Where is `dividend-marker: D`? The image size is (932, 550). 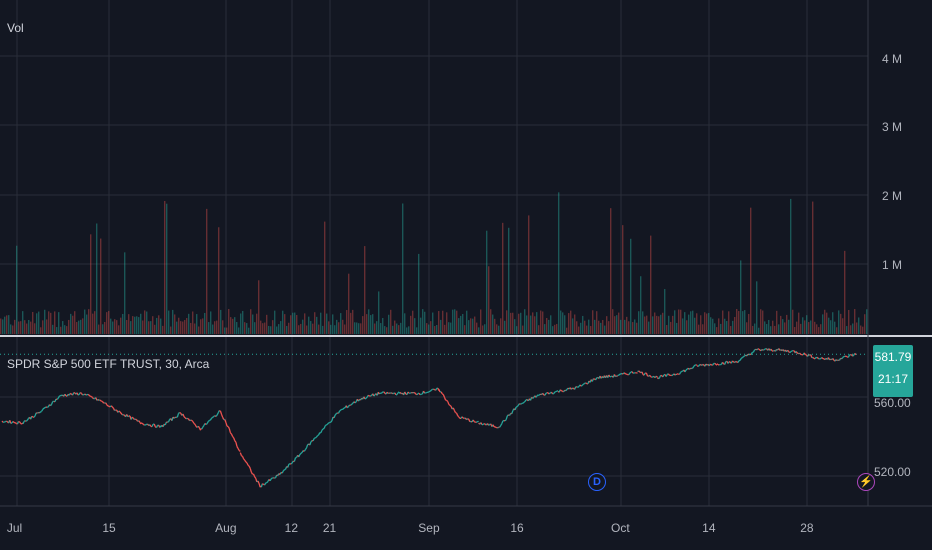 dividend-marker: D is located at coordinates (597, 482).